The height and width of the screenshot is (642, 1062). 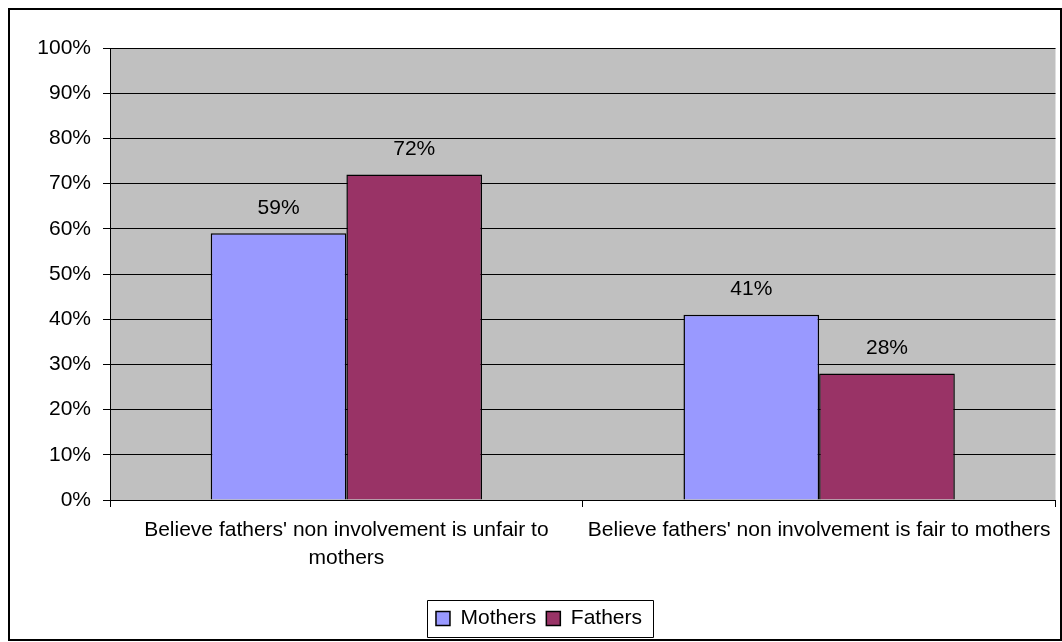 I want to click on y-tick-label: 30%, so click(x=69, y=363).